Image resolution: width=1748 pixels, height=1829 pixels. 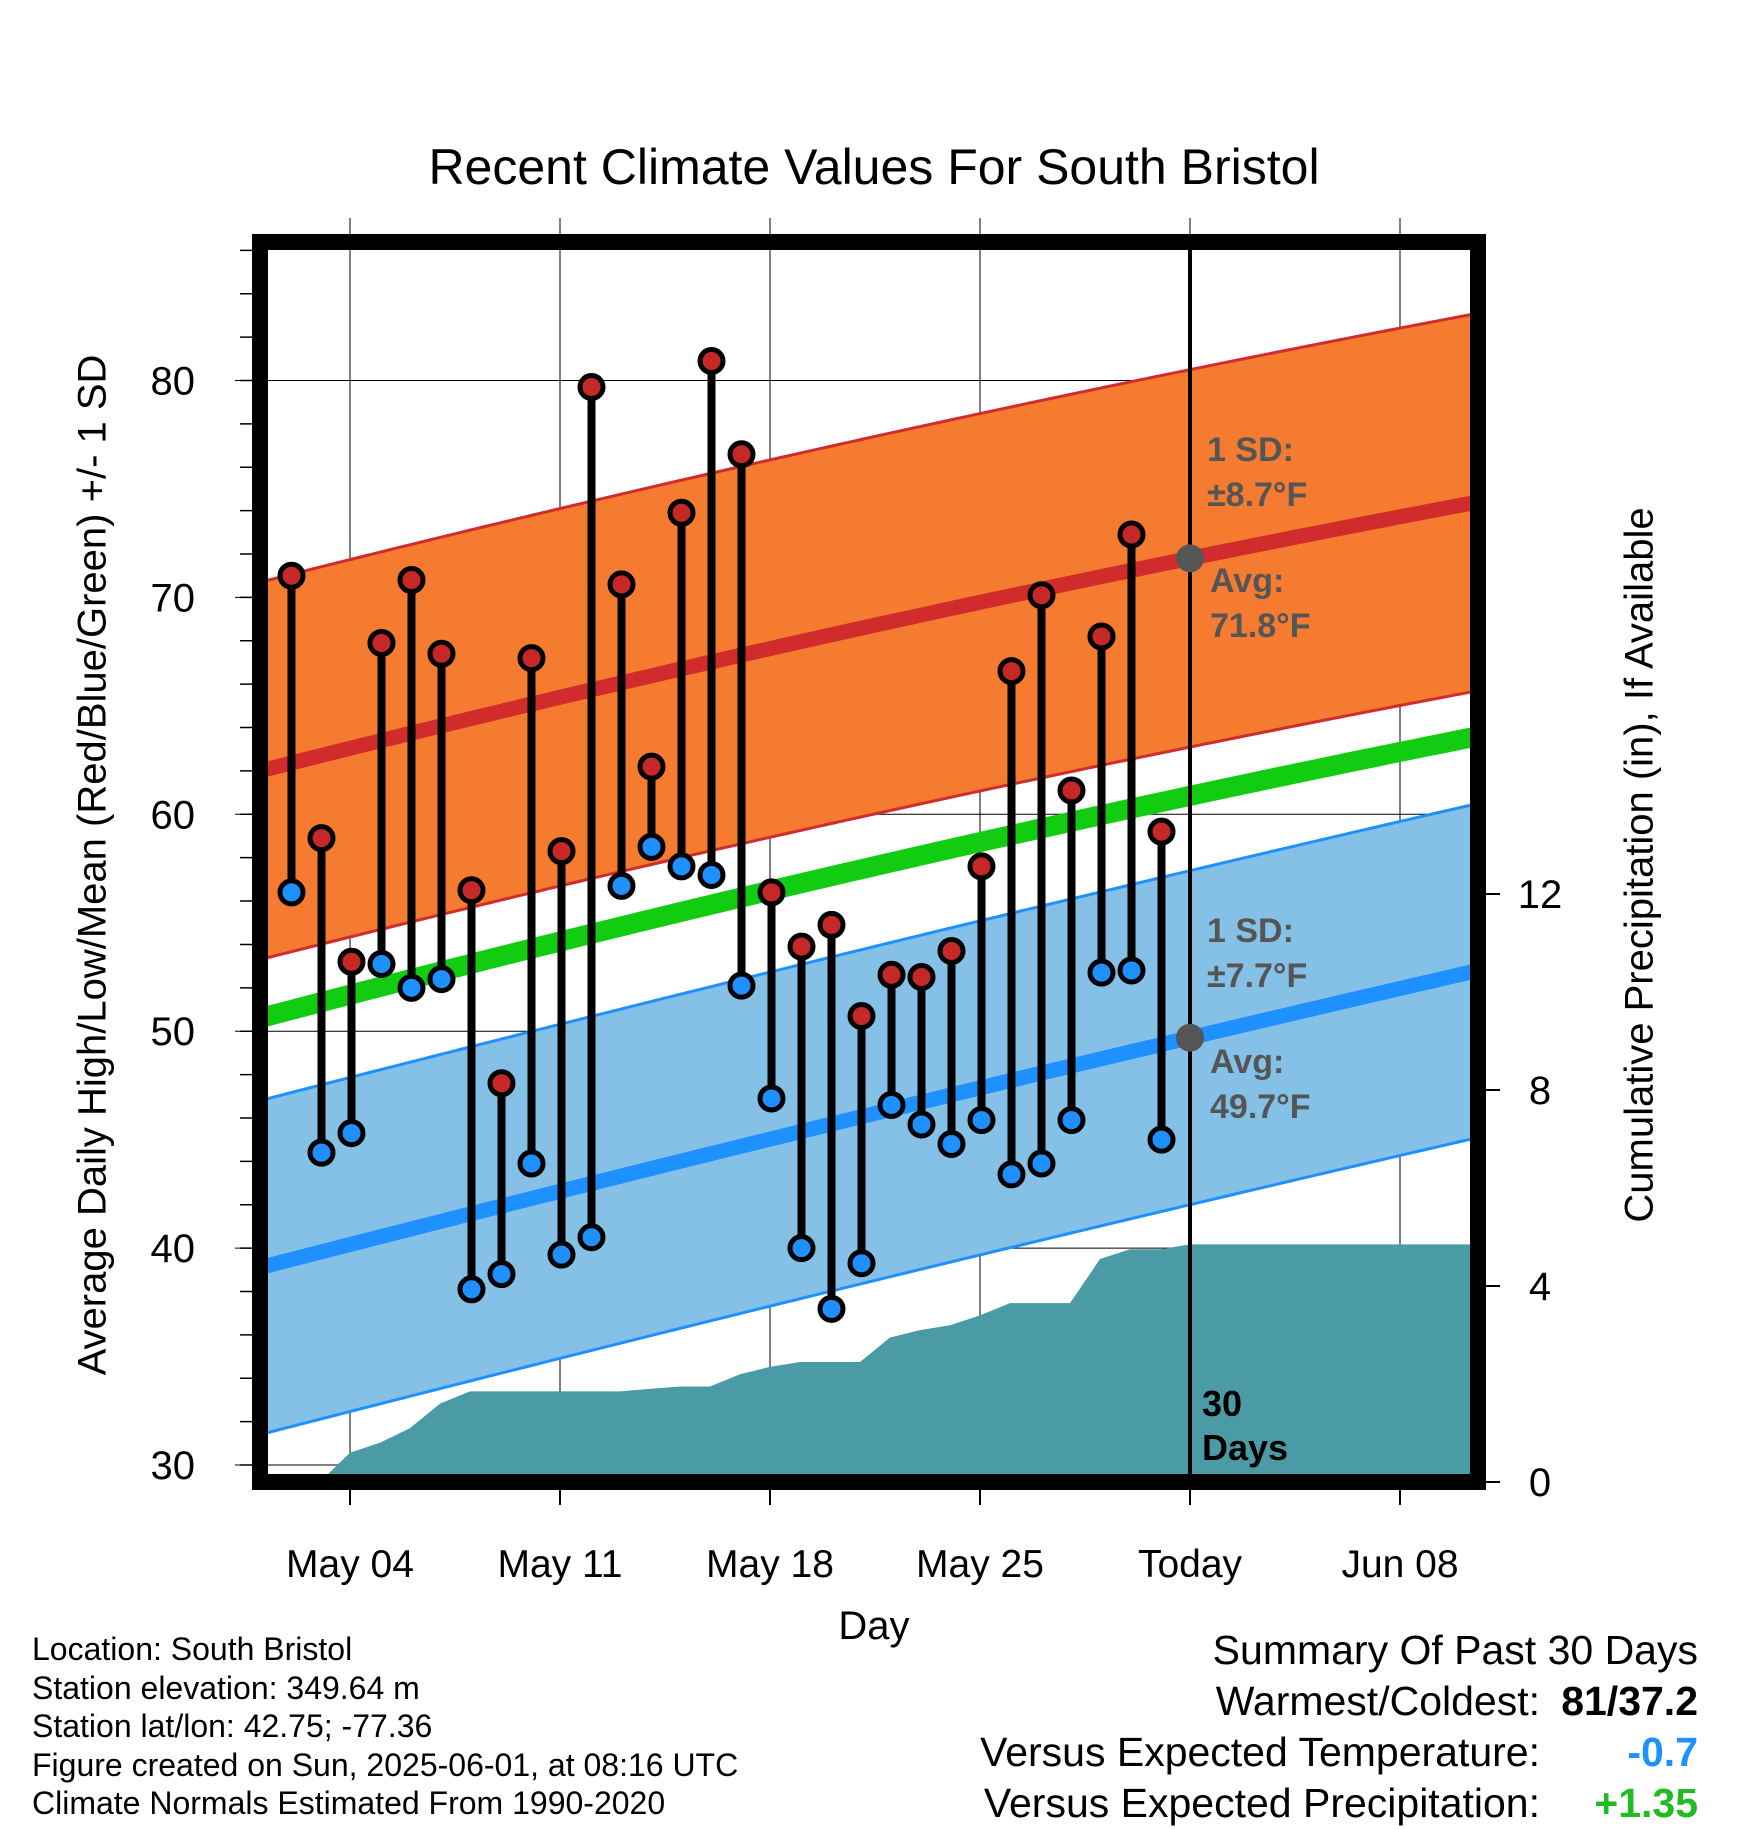 What do you see at coordinates (1540, 1483) in the screenshot?
I see `y2-tick-label: 0` at bounding box center [1540, 1483].